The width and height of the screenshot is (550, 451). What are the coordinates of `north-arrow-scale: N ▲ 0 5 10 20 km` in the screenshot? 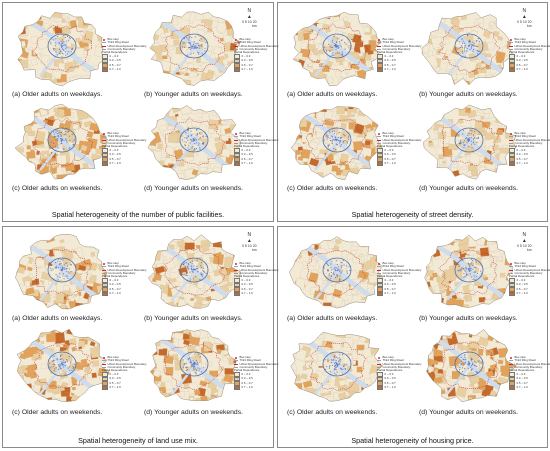 It's located at (249, 242).